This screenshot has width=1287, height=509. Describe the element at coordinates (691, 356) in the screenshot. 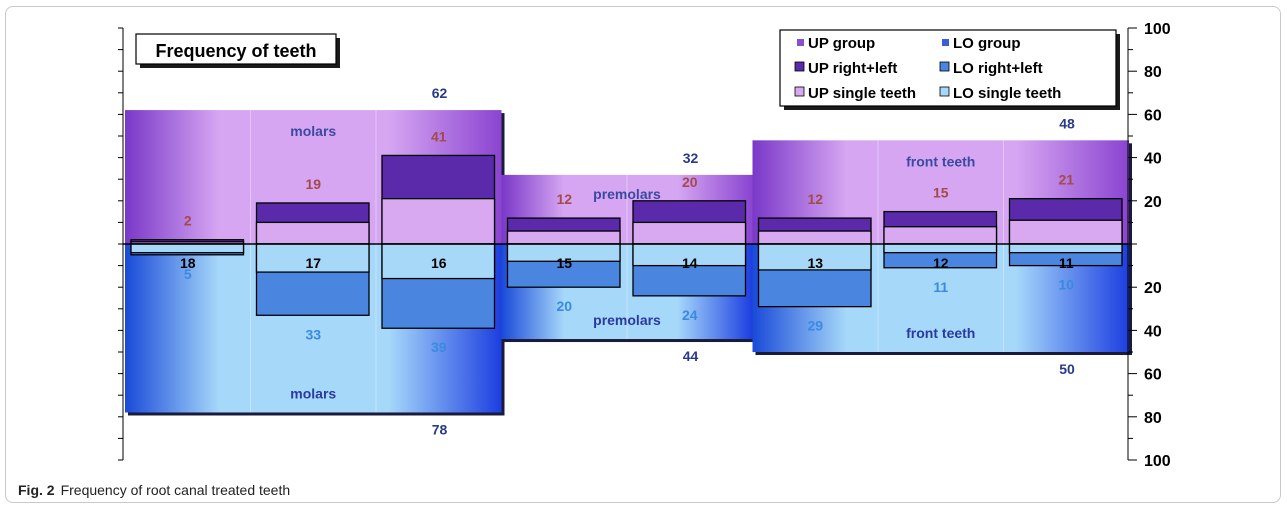

I see `lo-group-total: 44` at that location.